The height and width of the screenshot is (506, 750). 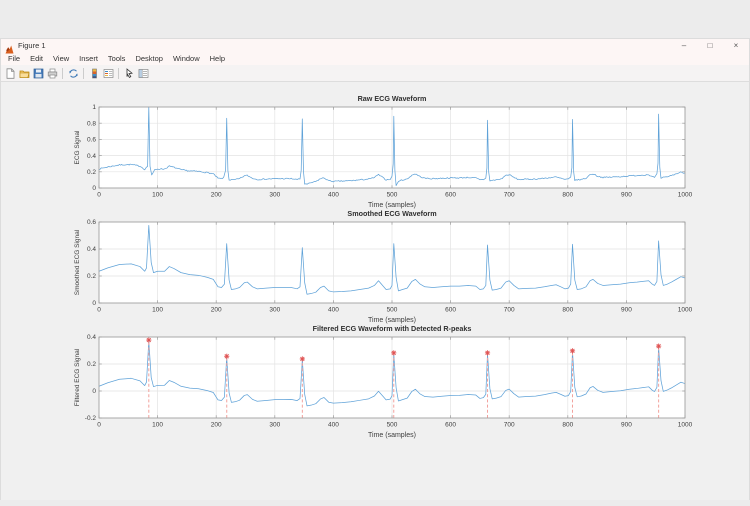 I want to click on y-tick-label: 1, so click(x=94, y=107).